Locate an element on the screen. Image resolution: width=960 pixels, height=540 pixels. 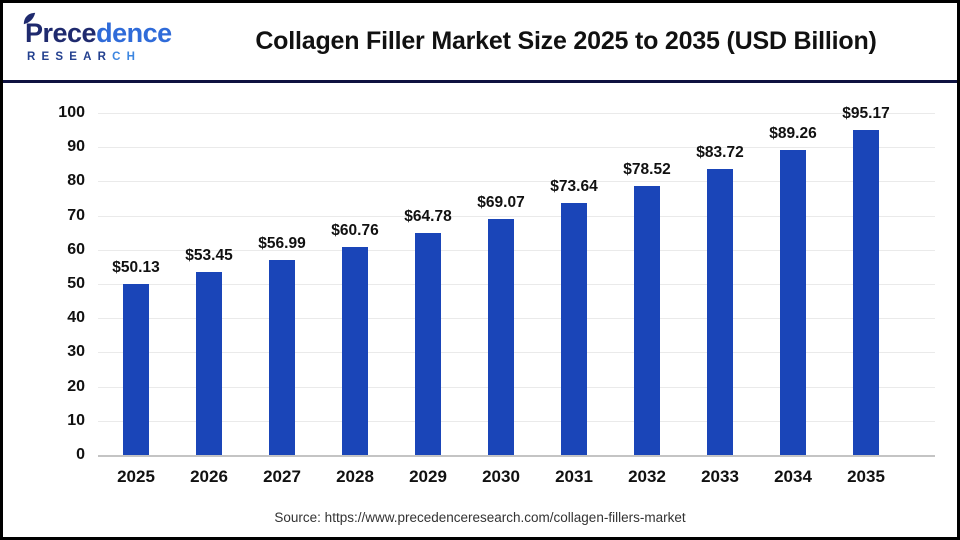
precedence-research-logo: Precedence RESEARCH is located at coordinates (109, 38).